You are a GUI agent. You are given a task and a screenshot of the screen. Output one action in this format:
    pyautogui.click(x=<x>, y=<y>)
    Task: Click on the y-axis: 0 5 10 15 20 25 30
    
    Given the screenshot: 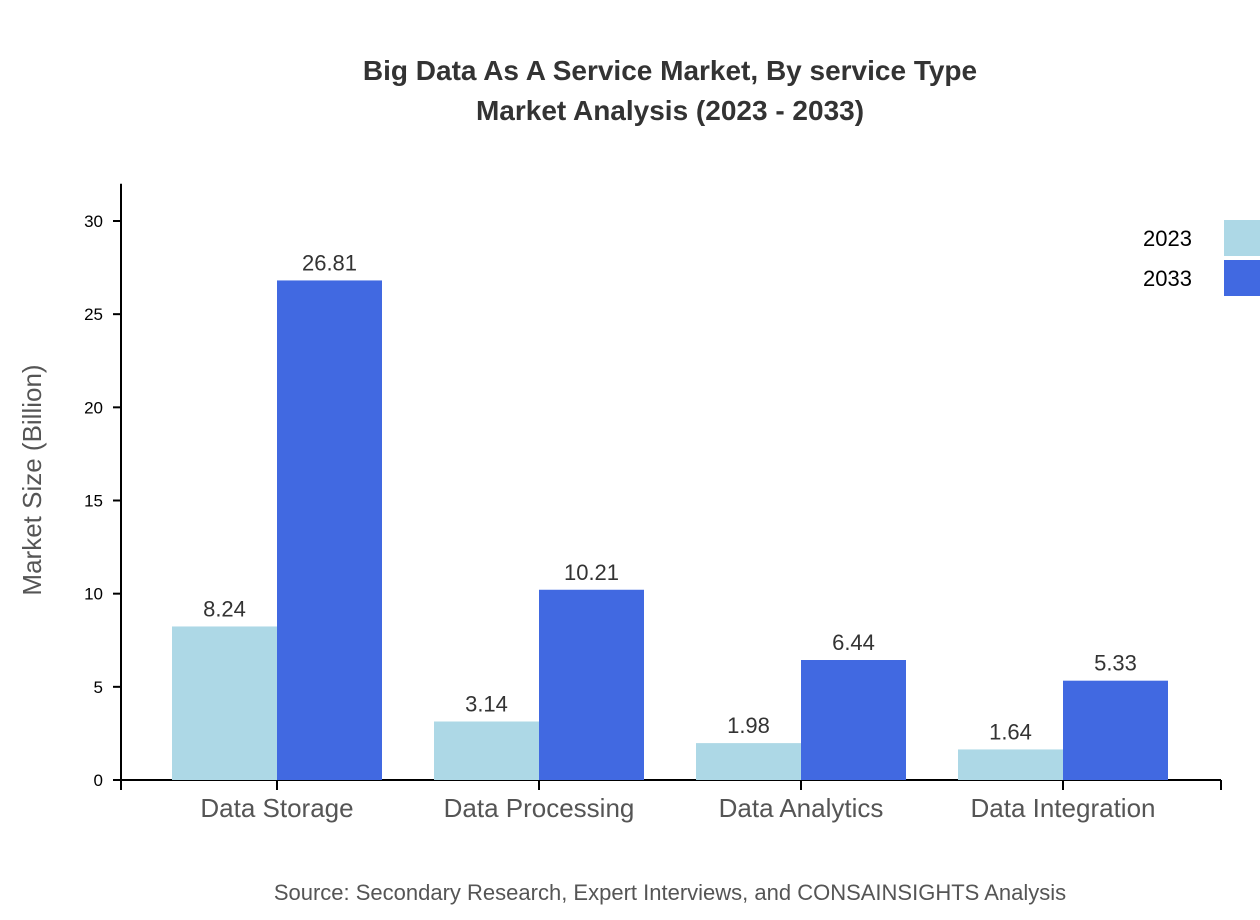 What is the action you would take?
    pyautogui.click(x=103, y=486)
    